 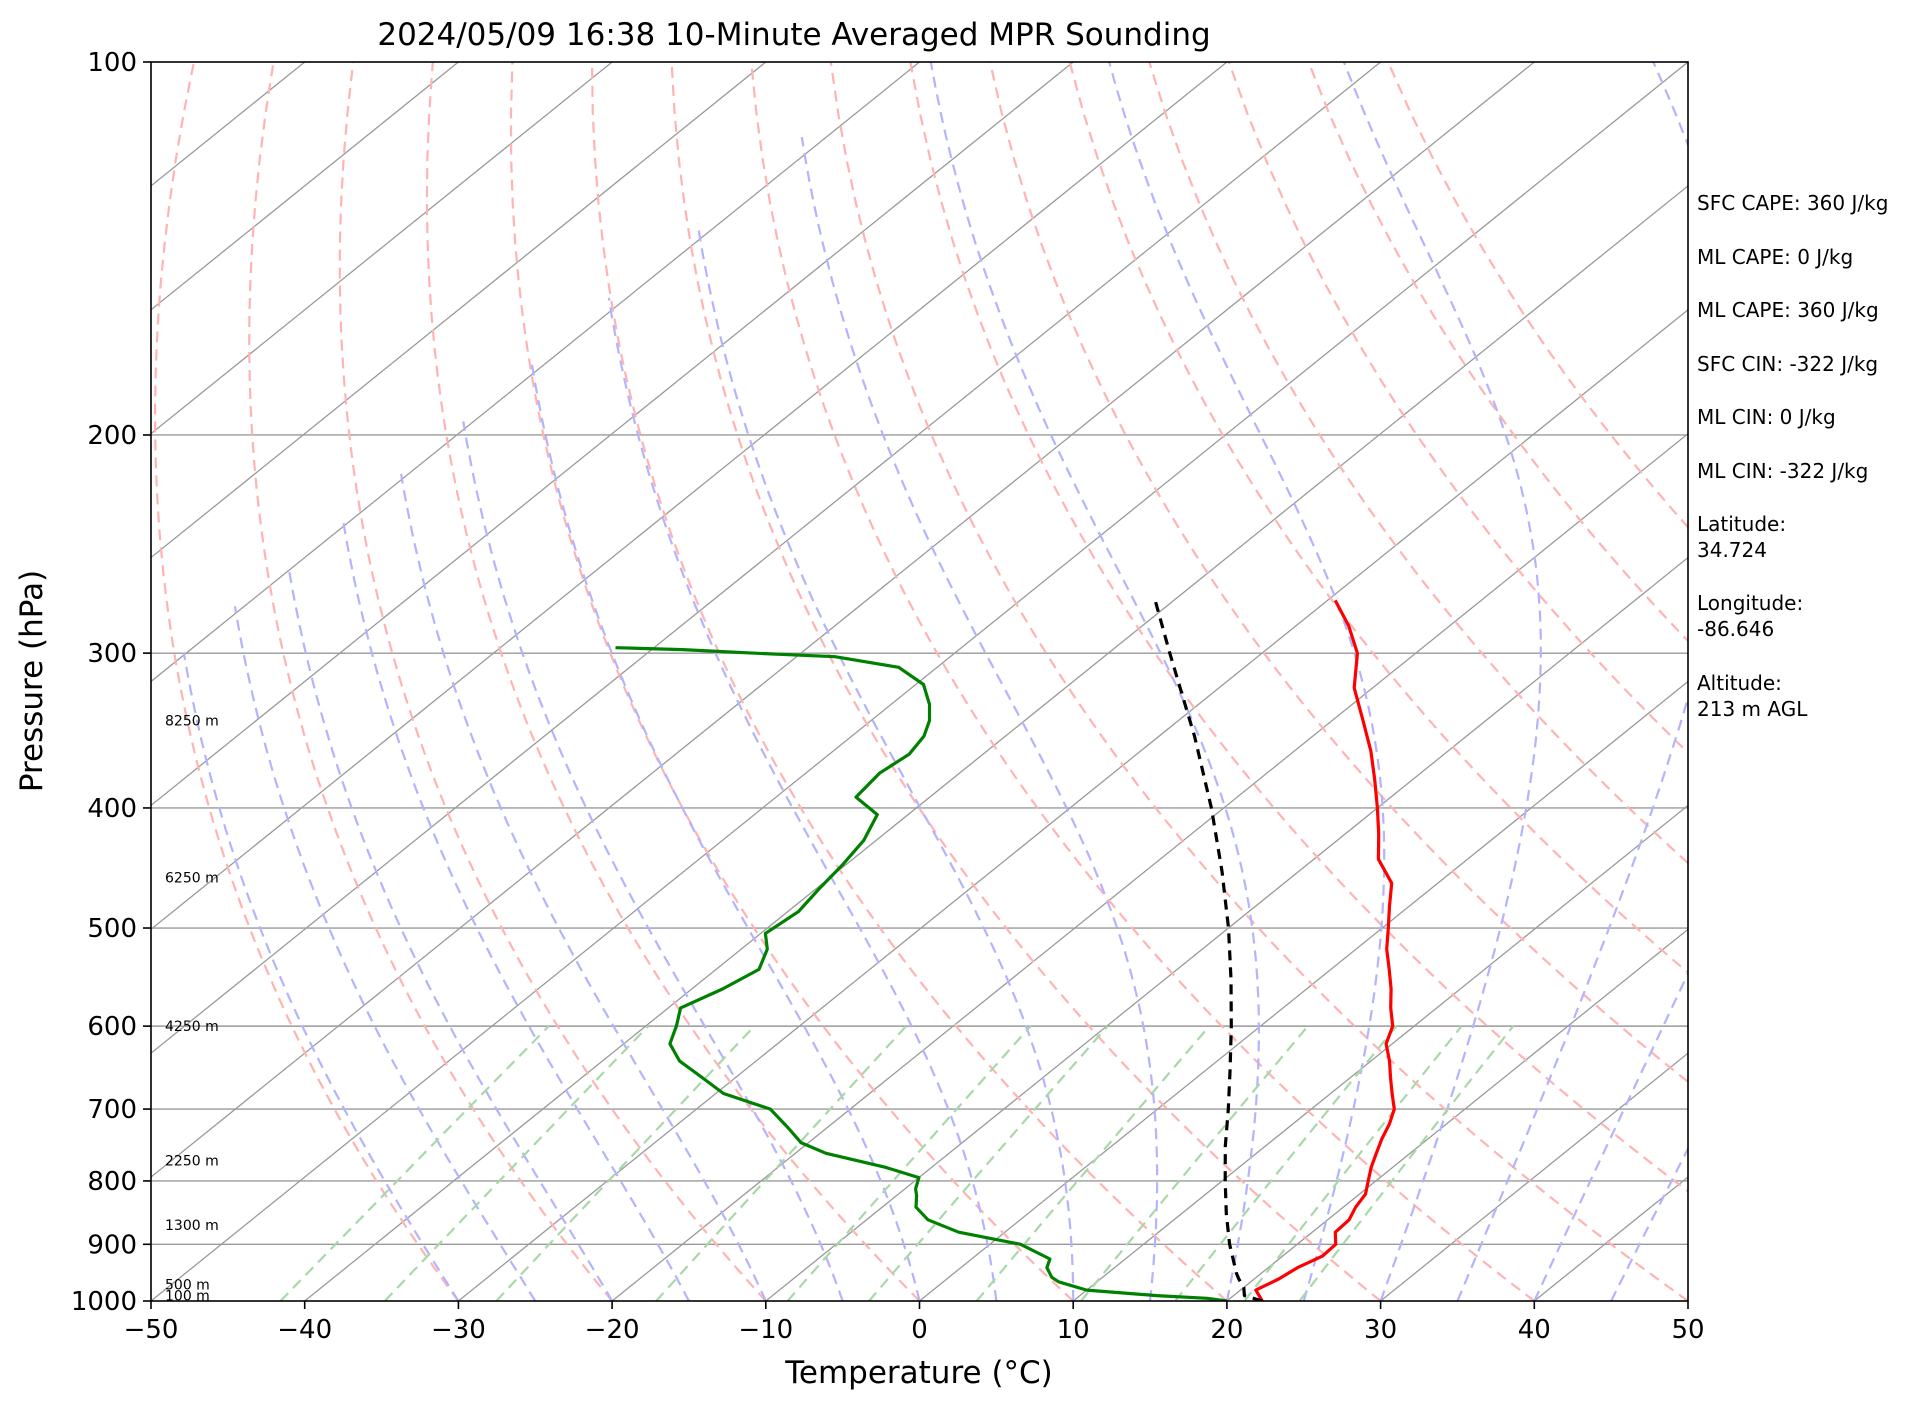 What do you see at coordinates (304, 1330) in the screenshot?
I see `x-tick-label: −40` at bounding box center [304, 1330].